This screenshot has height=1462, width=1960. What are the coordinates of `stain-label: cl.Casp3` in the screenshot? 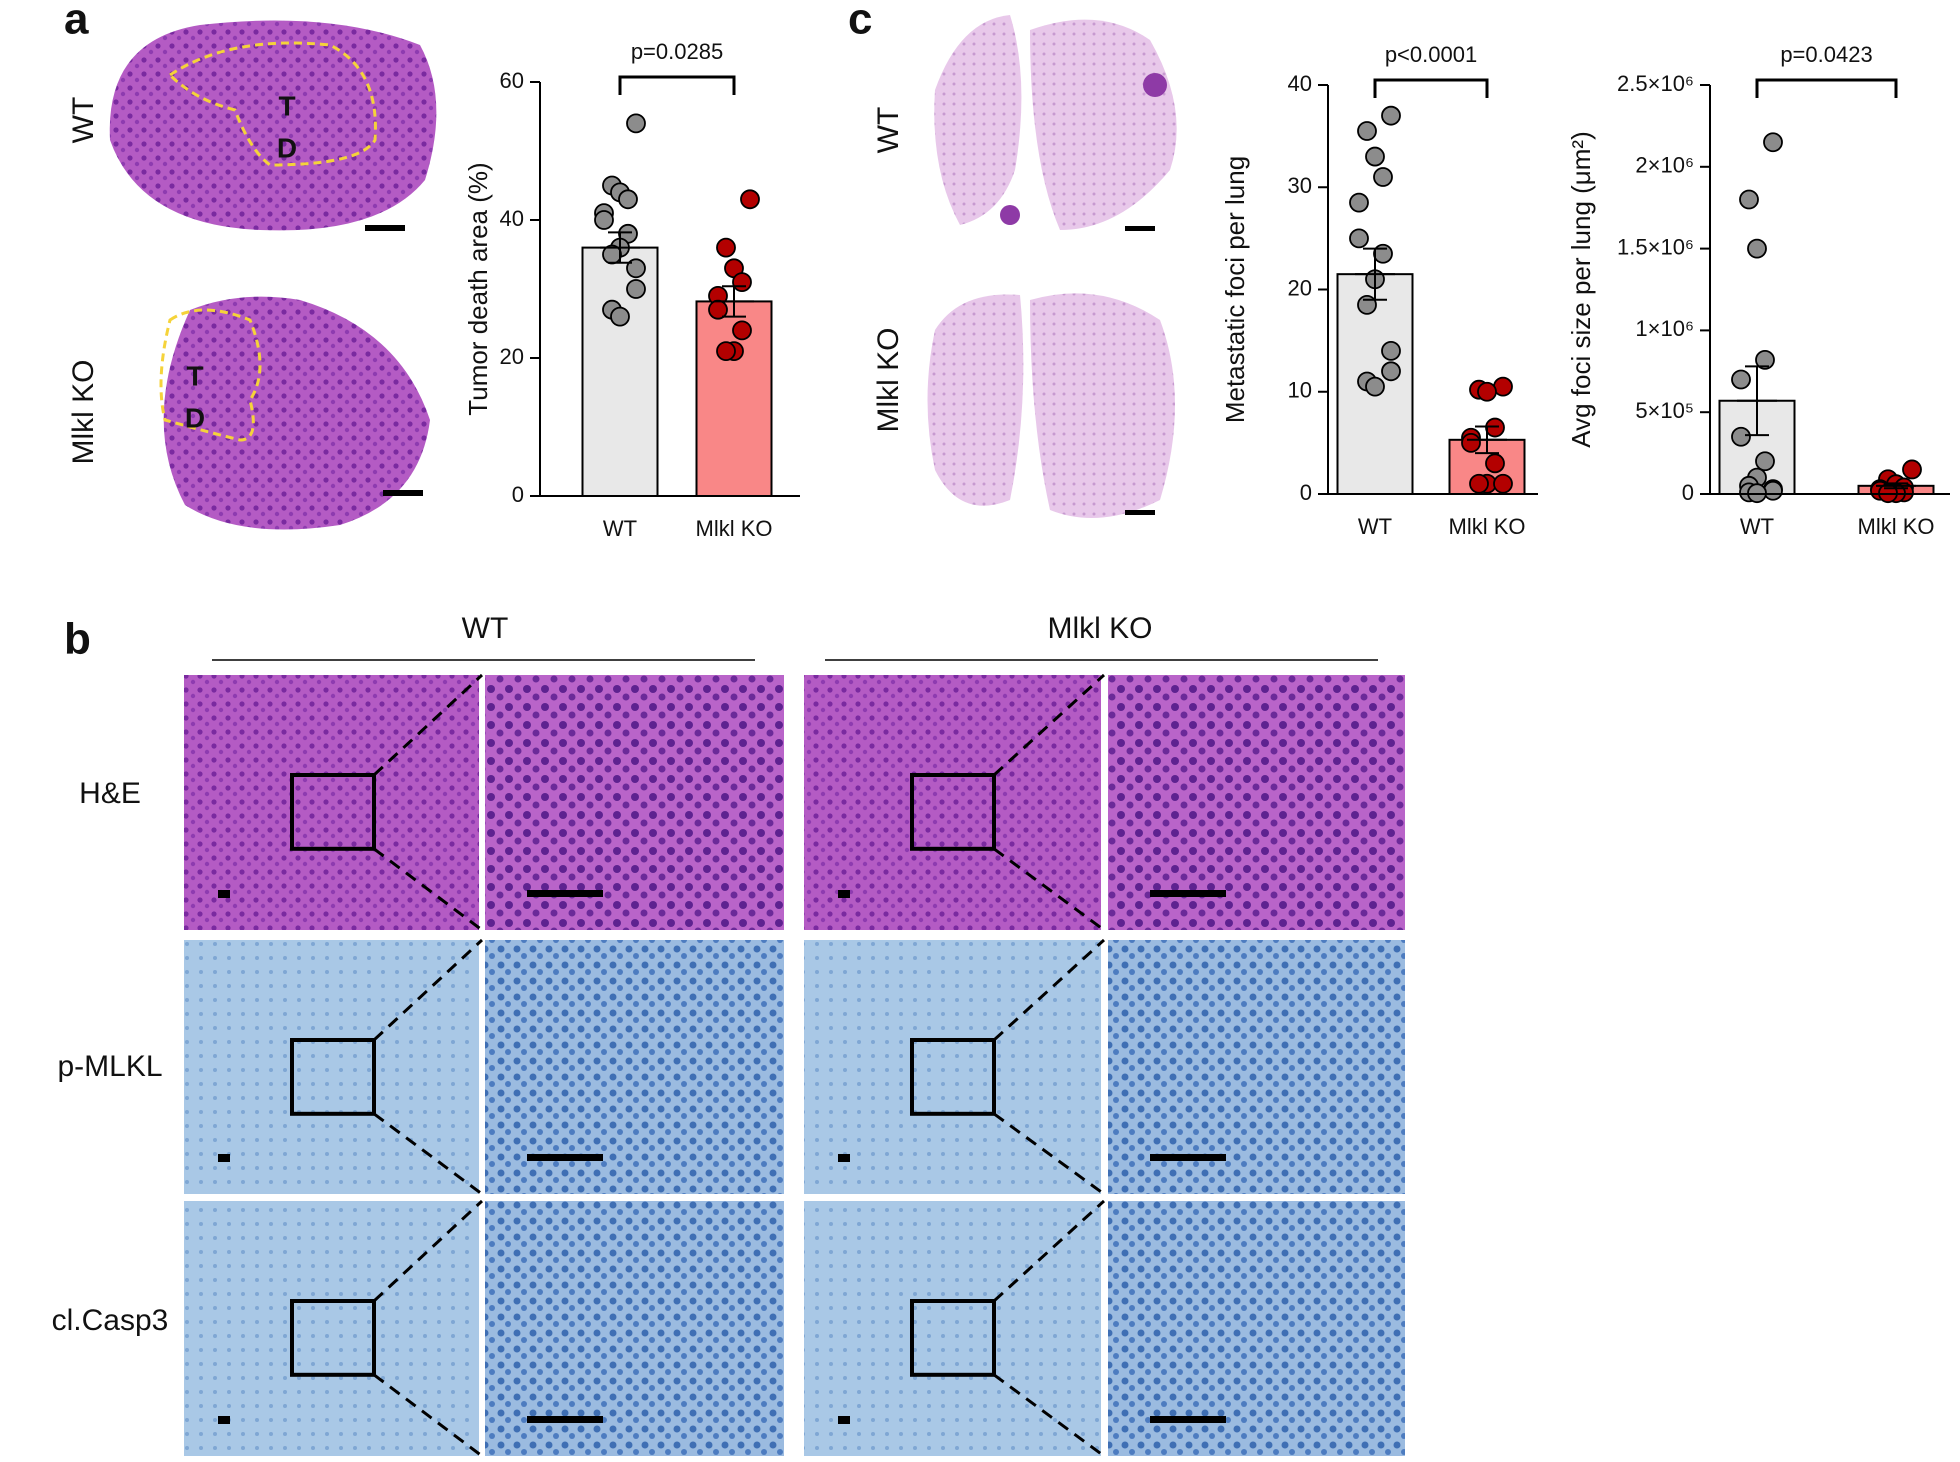 It's located at (110, 1320).